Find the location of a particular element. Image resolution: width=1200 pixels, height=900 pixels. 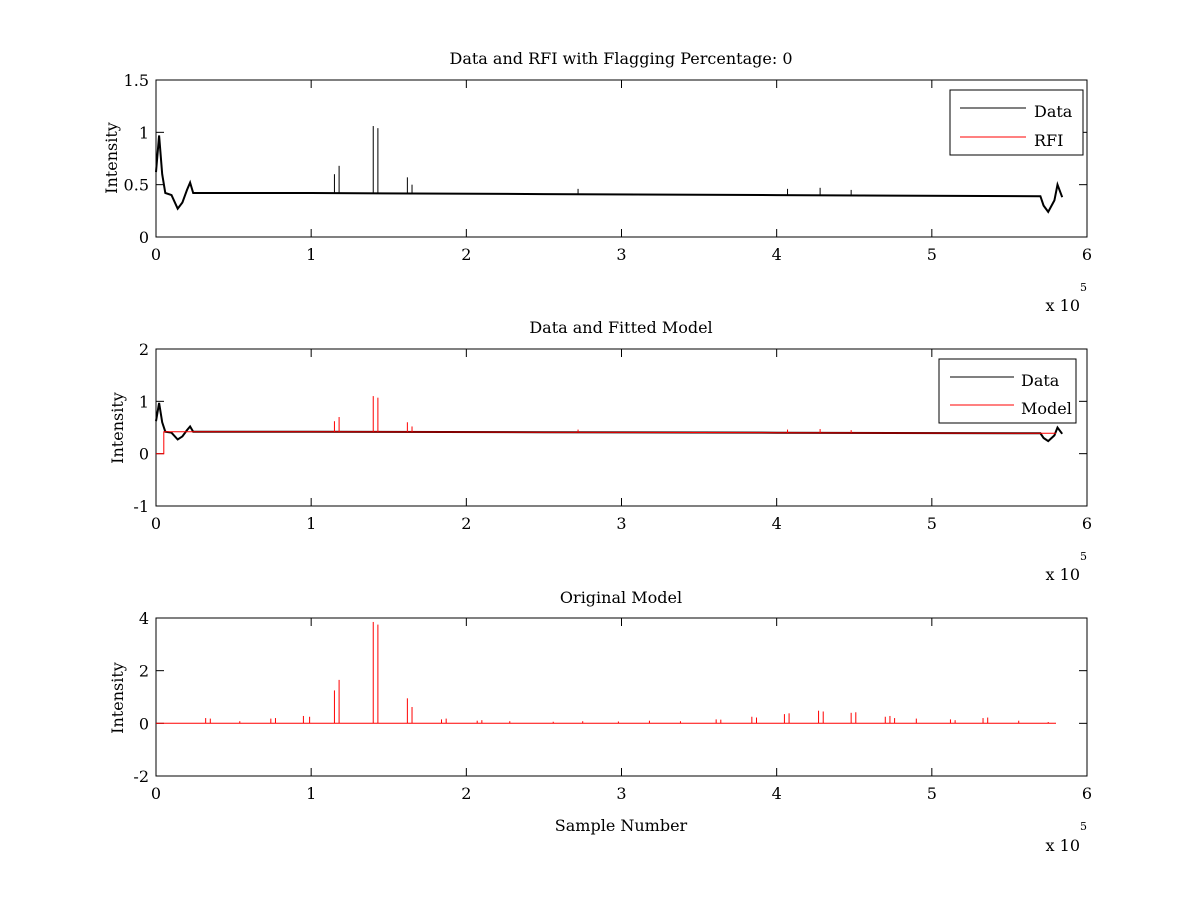

panel-3-xlabel: Sample Number is located at coordinates (621, 825).